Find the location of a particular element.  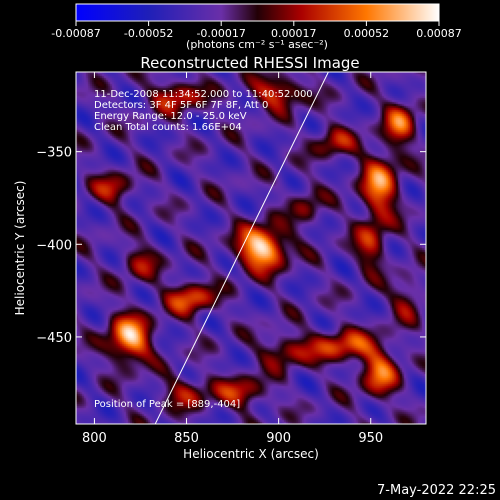

x-tick-label: 800 is located at coordinates (94, 438).